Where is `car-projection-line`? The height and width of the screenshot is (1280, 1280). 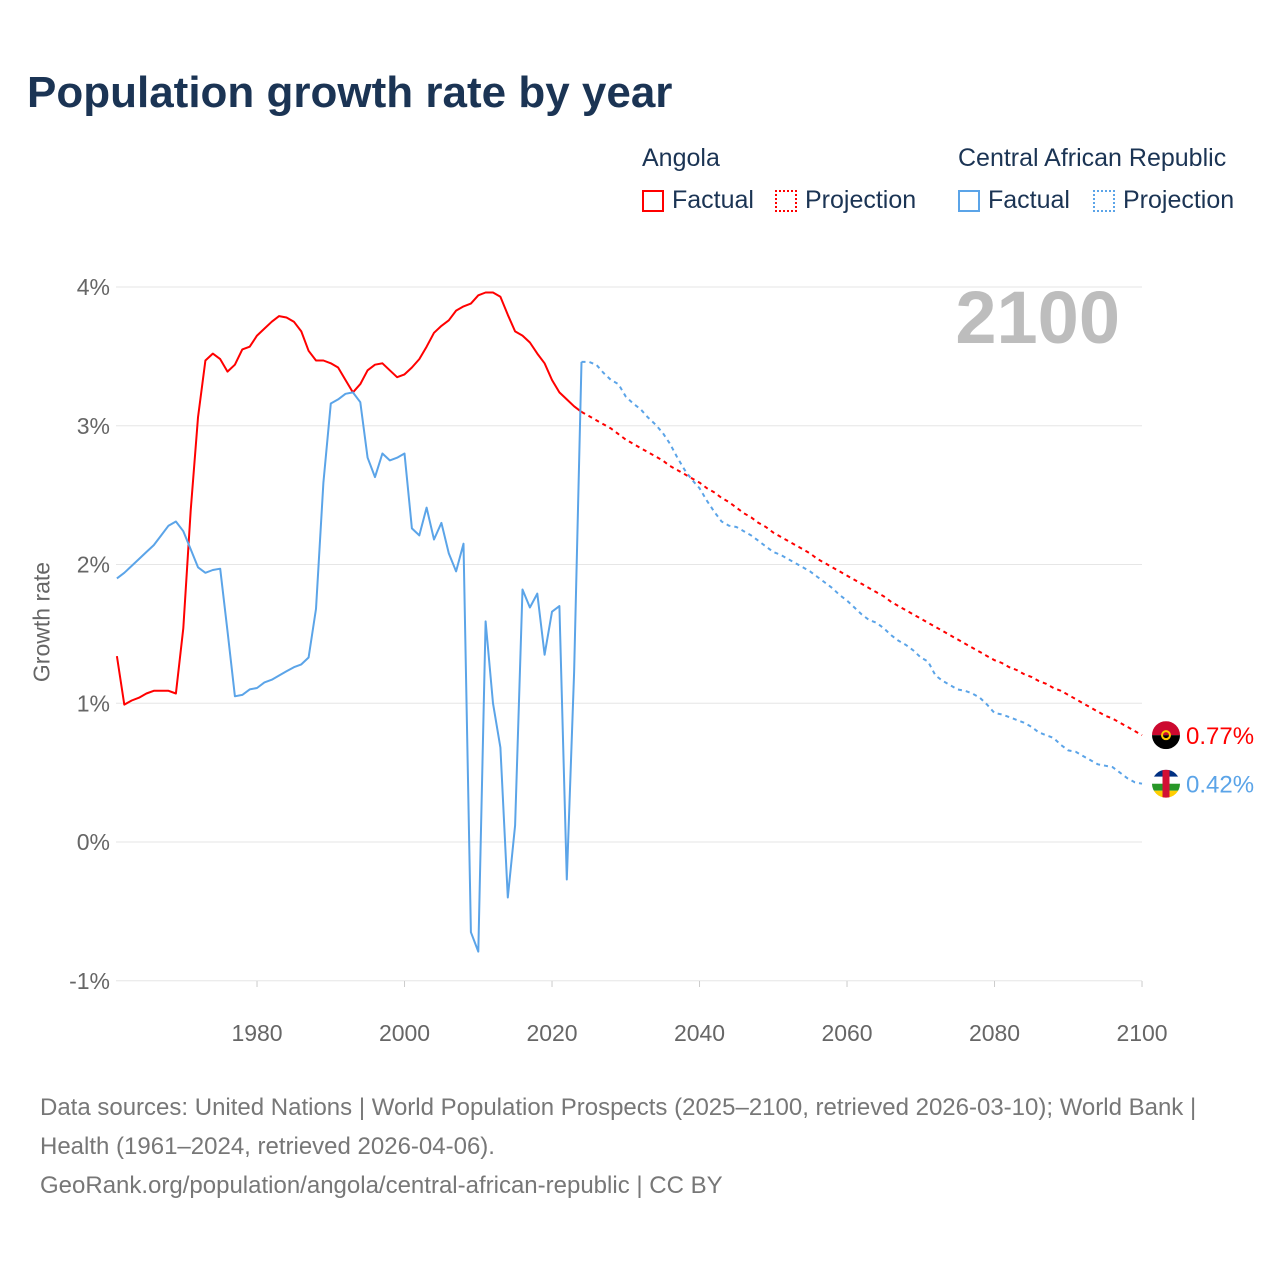
car-projection-line is located at coordinates (862, 572).